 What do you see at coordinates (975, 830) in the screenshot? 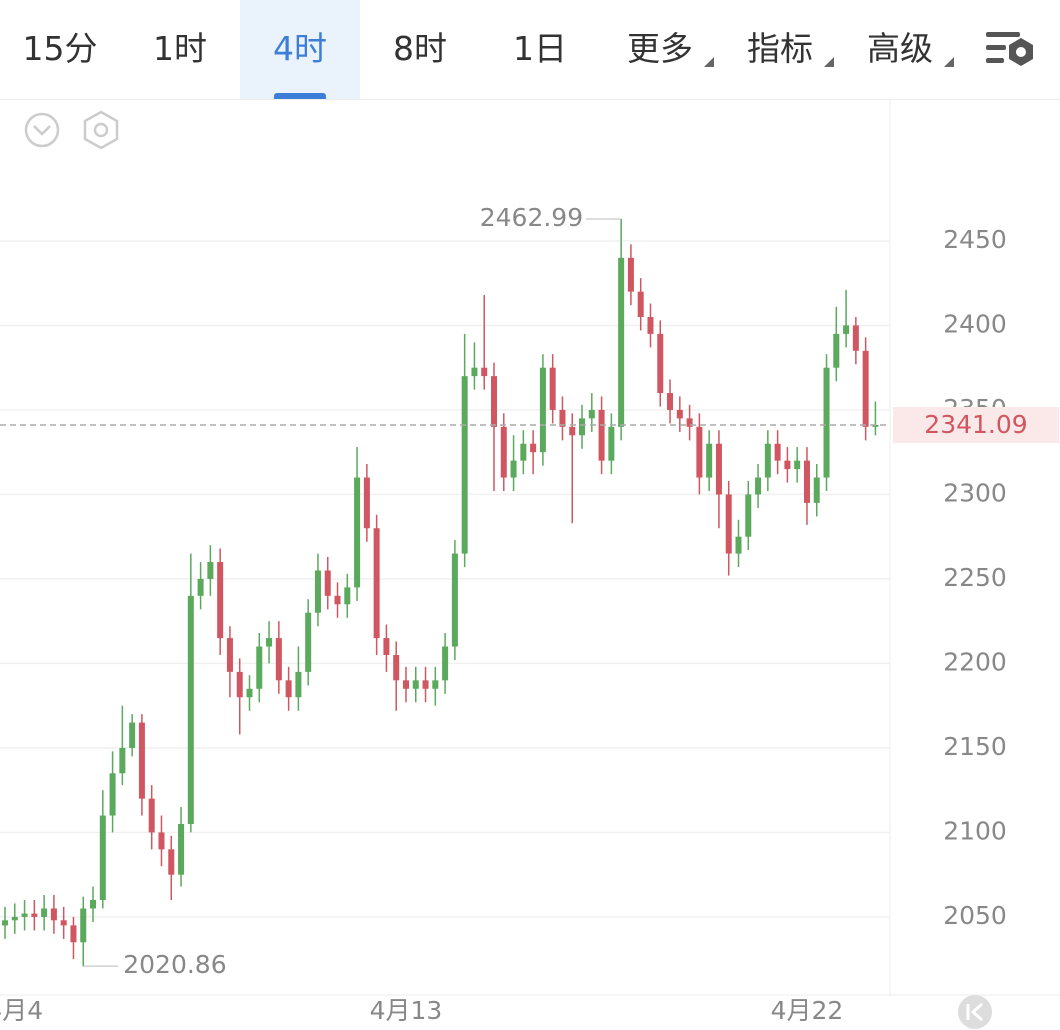
I see `y-tick-label: 2100` at bounding box center [975, 830].